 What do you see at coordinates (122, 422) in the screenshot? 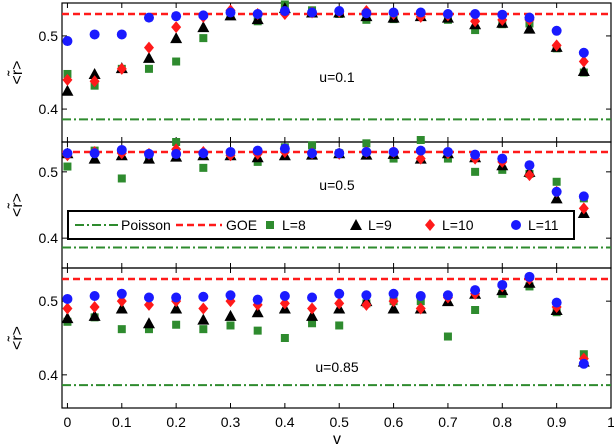
I see `x-tick-label: 0.1` at bounding box center [122, 422].